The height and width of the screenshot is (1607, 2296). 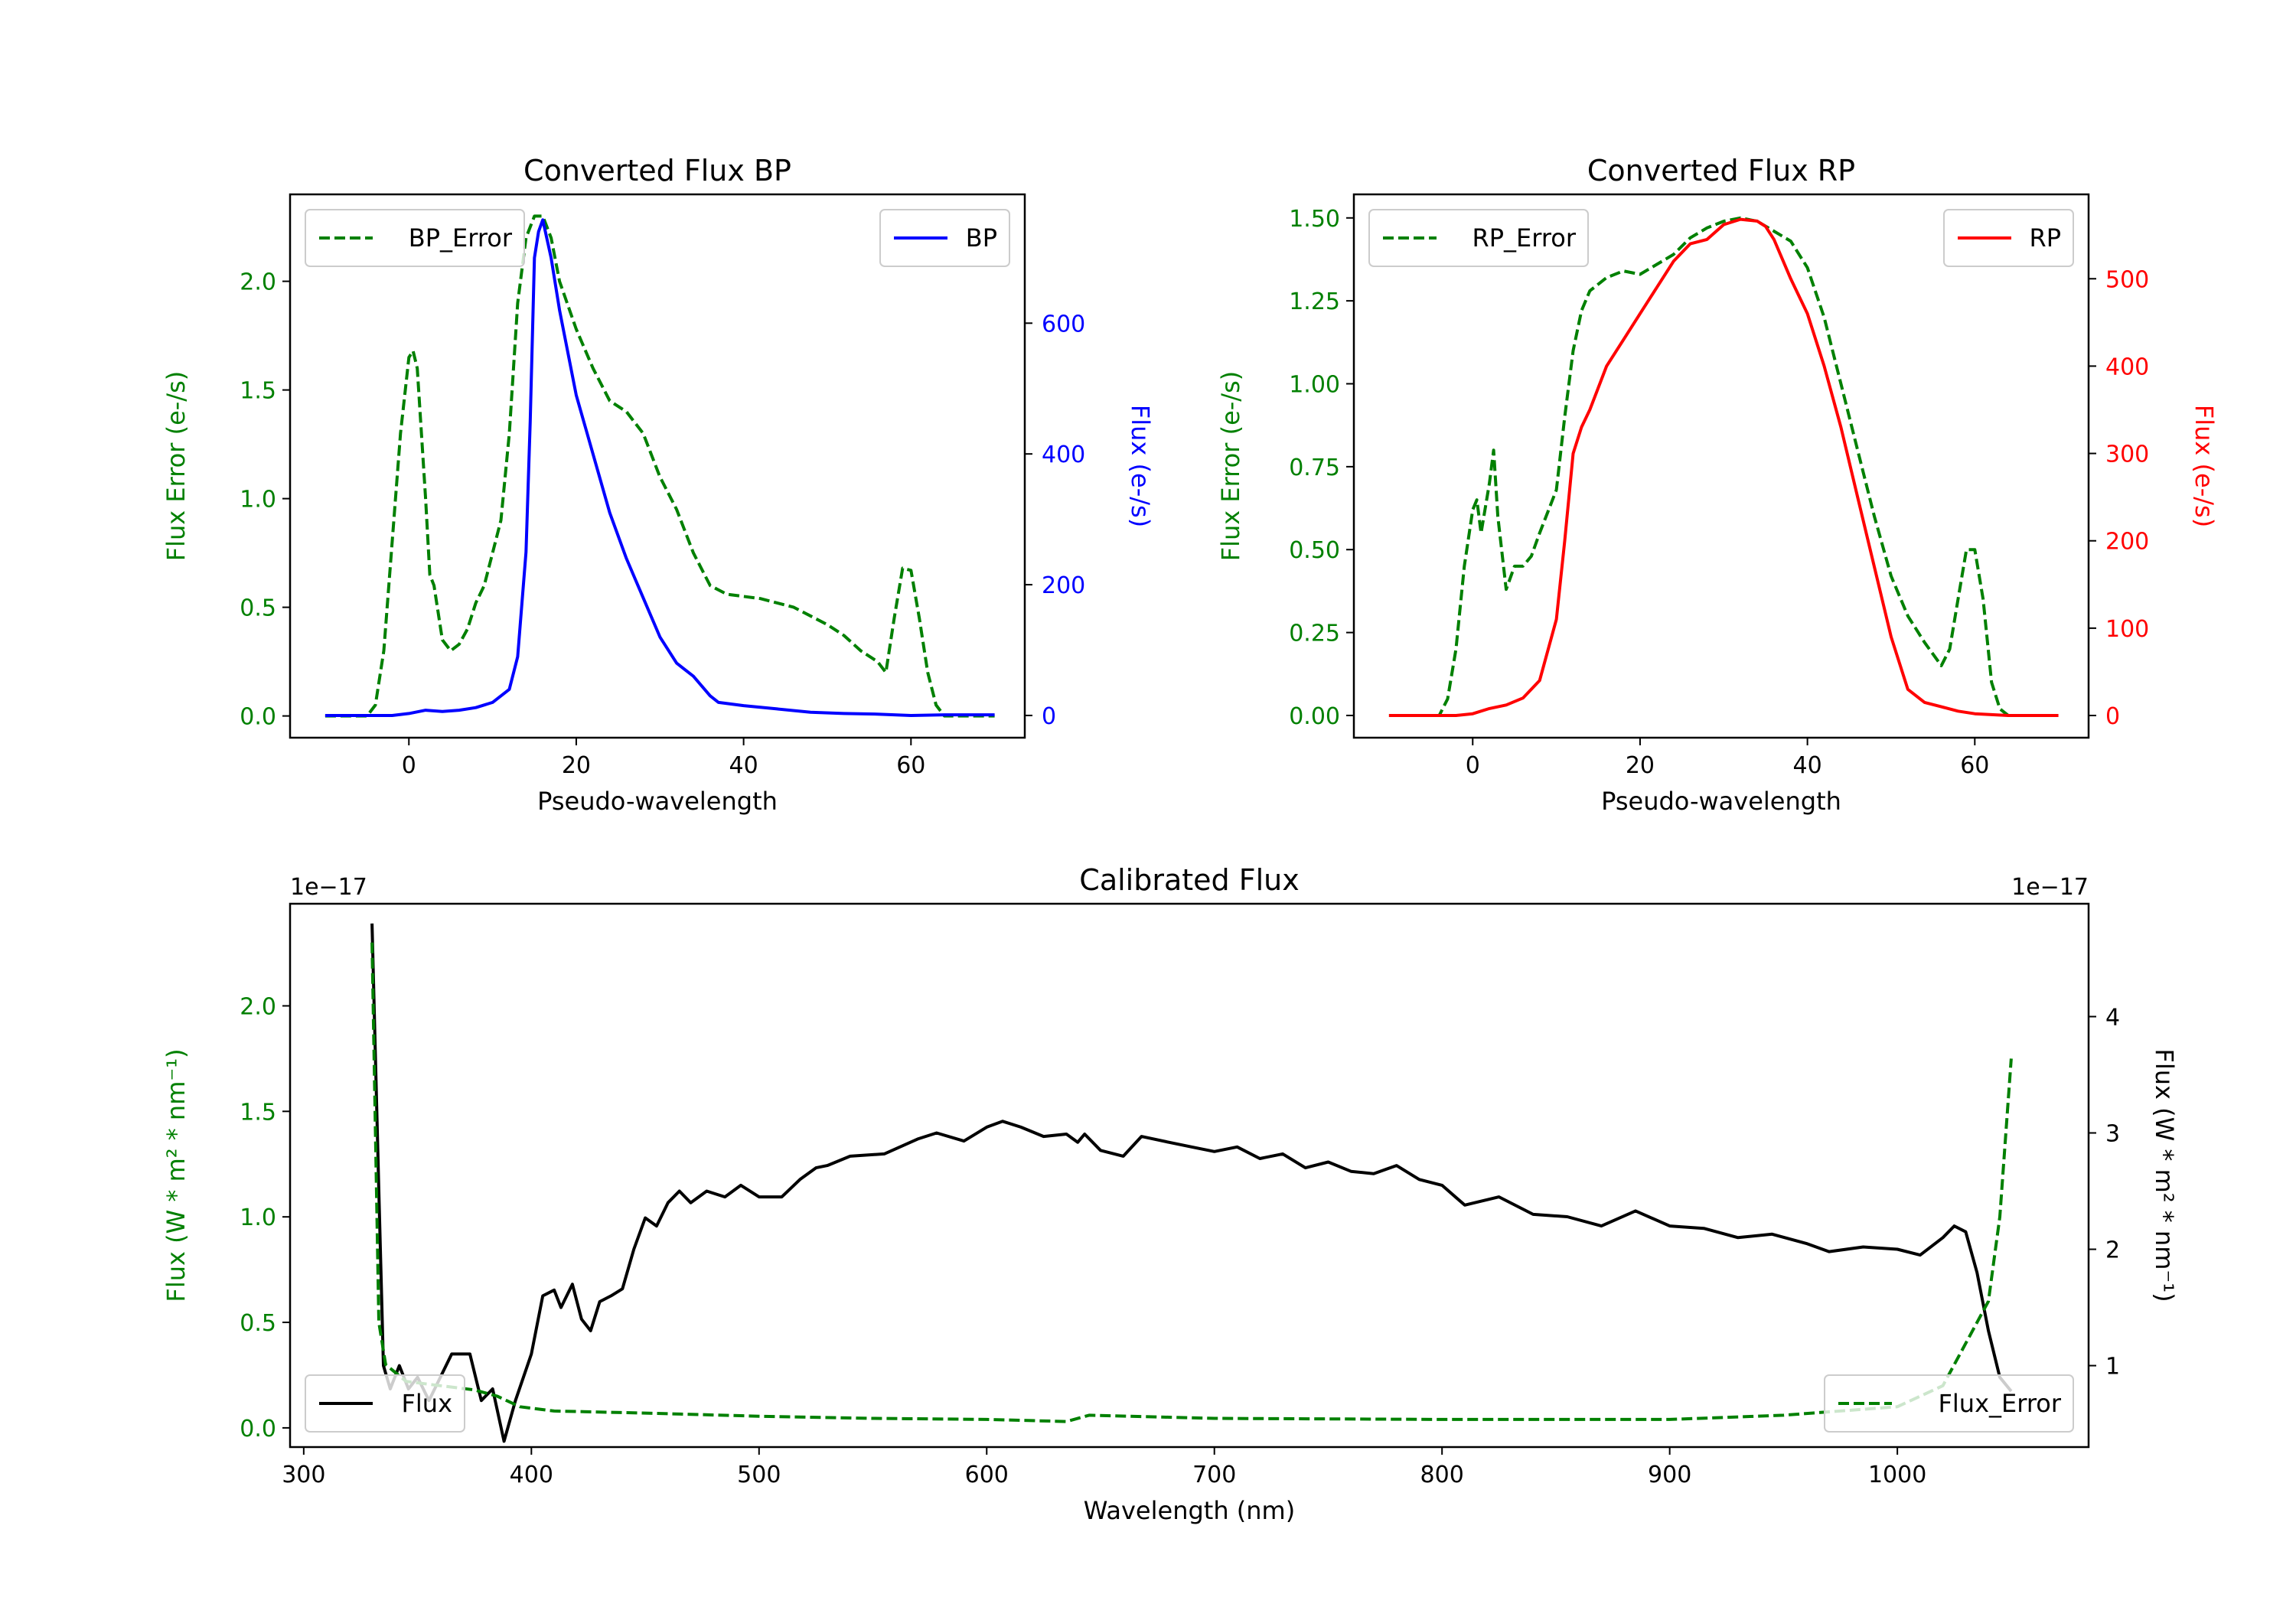 What do you see at coordinates (2050, 887) in the screenshot?
I see `right-offset-text: 1e−17` at bounding box center [2050, 887].